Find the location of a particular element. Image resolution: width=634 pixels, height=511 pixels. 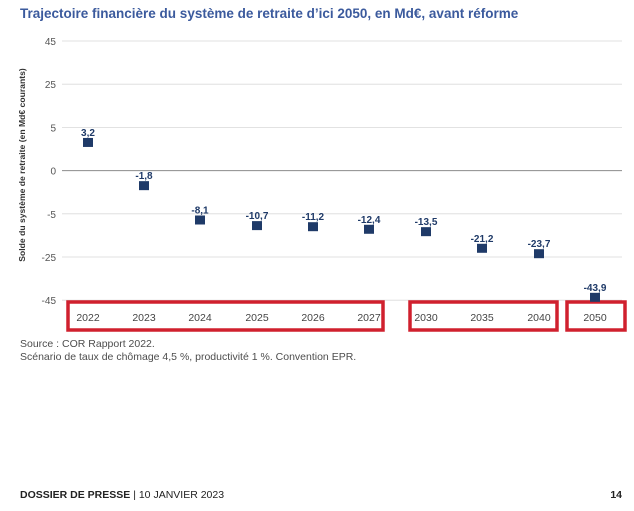

y-tick-label: 45 is located at coordinates (51, 42).